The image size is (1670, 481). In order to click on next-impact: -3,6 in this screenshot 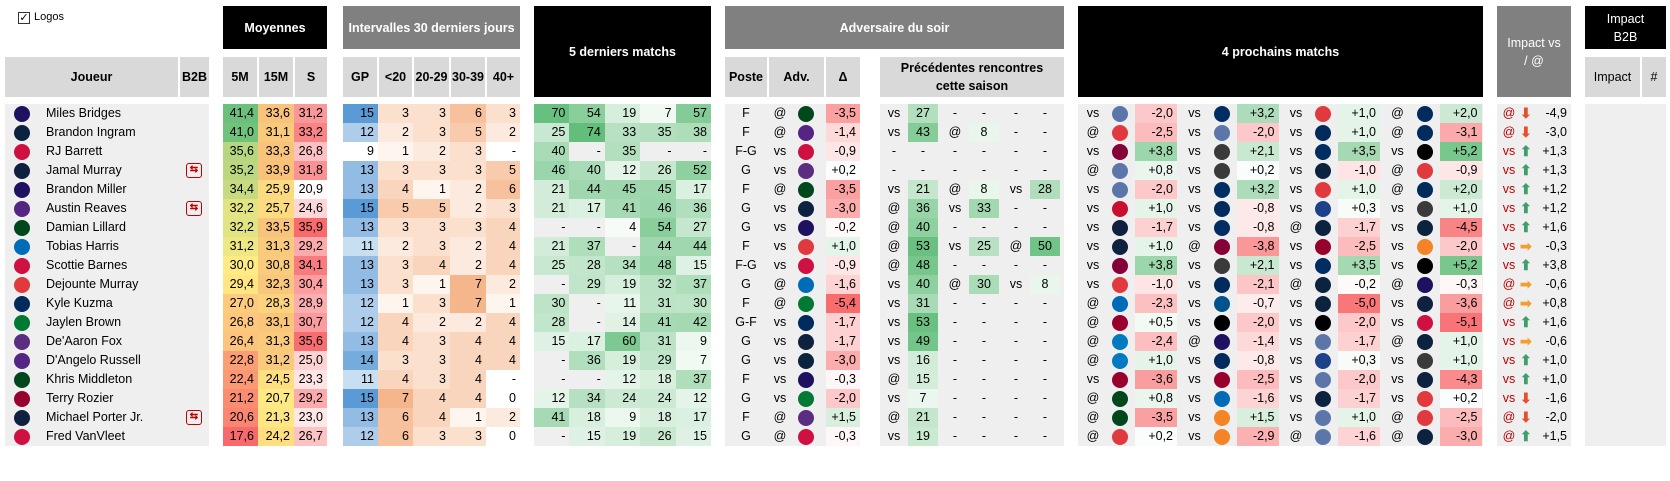, I will do `click(1156, 379)`.